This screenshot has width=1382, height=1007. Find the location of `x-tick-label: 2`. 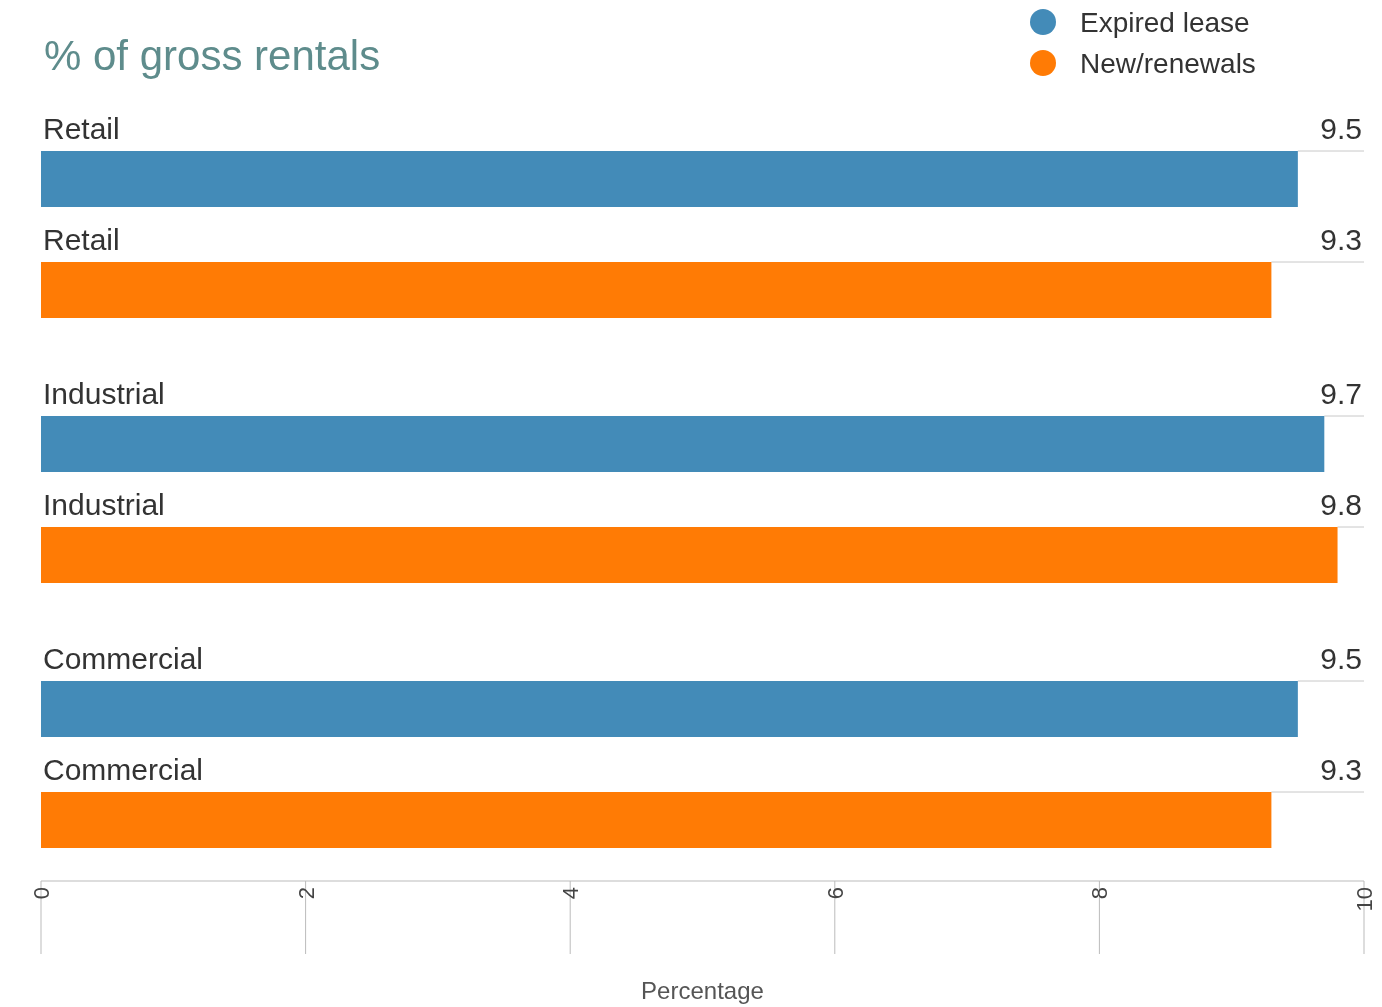

x-tick-label: 2 is located at coordinates (306, 893).